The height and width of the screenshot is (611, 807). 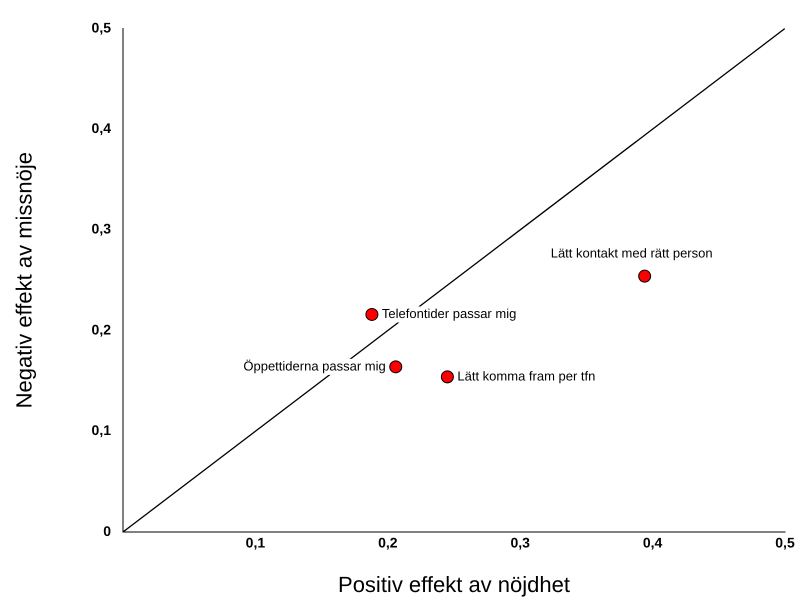 What do you see at coordinates (526, 376) in the screenshot?
I see `annotation: Lätt komma fram per tfn` at bounding box center [526, 376].